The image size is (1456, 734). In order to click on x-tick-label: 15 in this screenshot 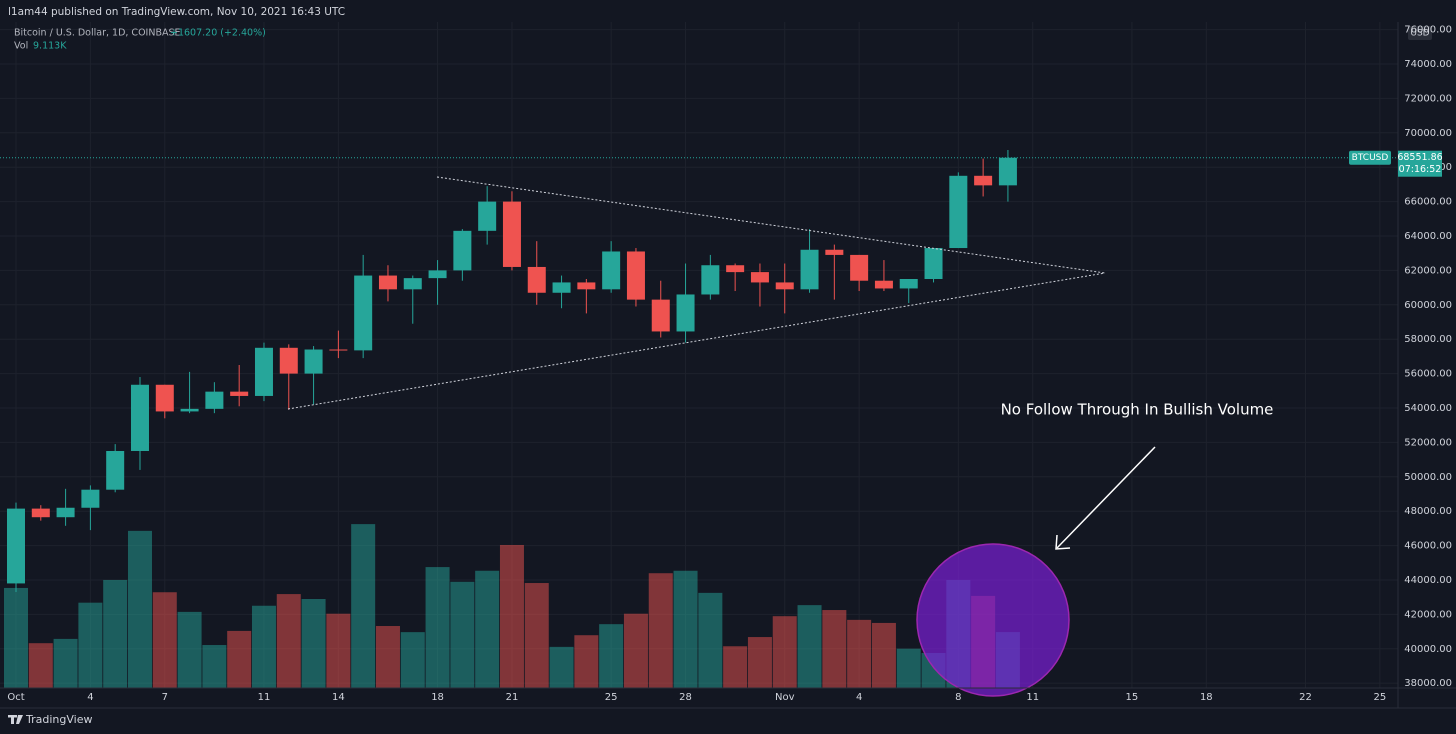, I will do `click(1132, 697)`.